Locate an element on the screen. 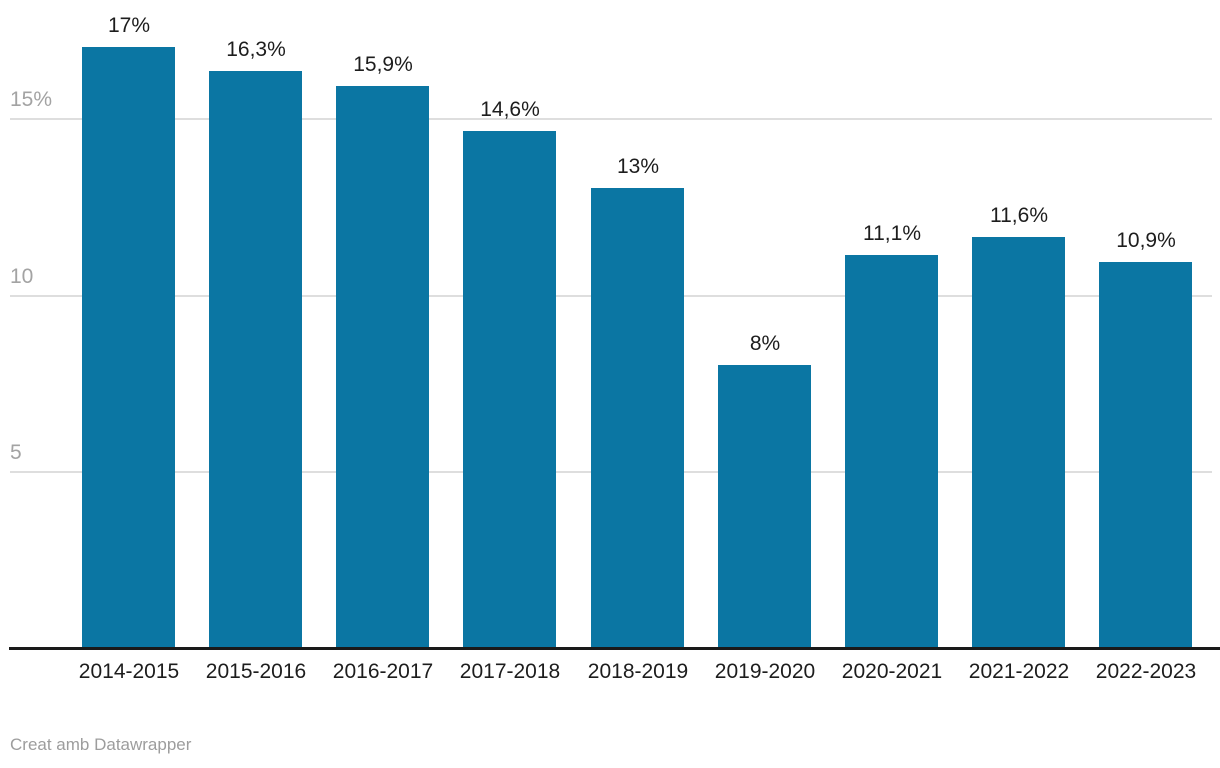  value-label-2014-2015: 17% is located at coordinates (129, 25).